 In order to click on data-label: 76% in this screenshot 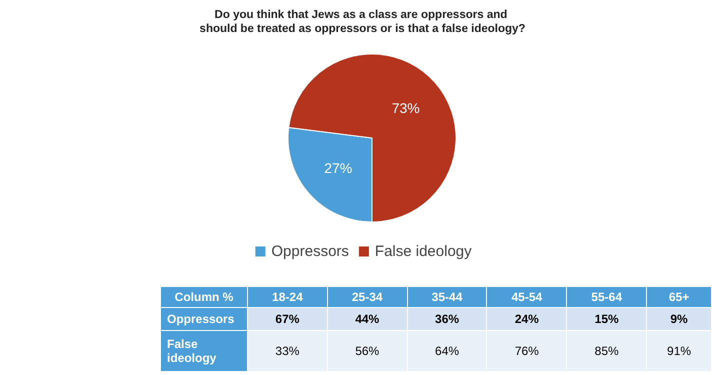, I will do `click(526, 351)`.